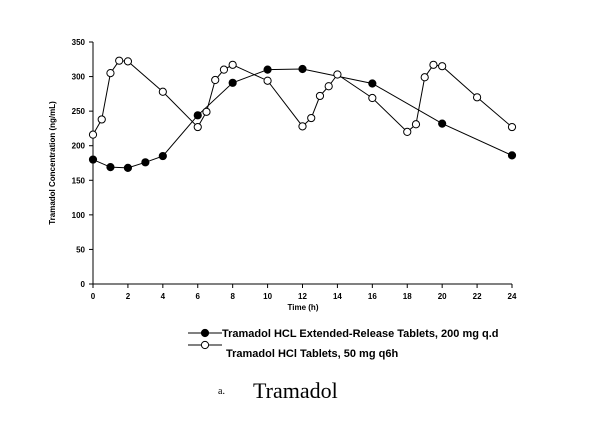 The height and width of the screenshot is (423, 596). I want to click on x-tick-label: 2, so click(128, 296).